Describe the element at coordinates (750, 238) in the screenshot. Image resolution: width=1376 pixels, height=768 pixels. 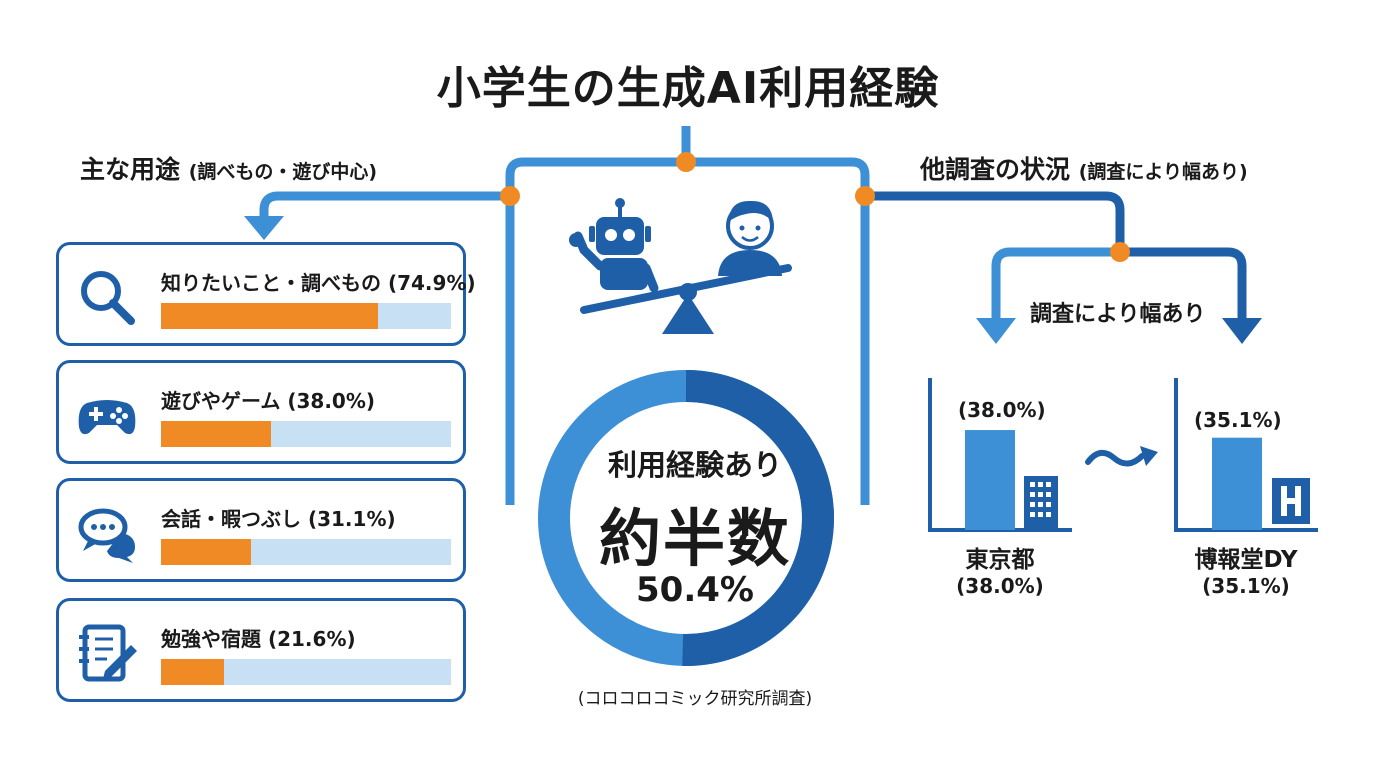
I see `child-icon` at that location.